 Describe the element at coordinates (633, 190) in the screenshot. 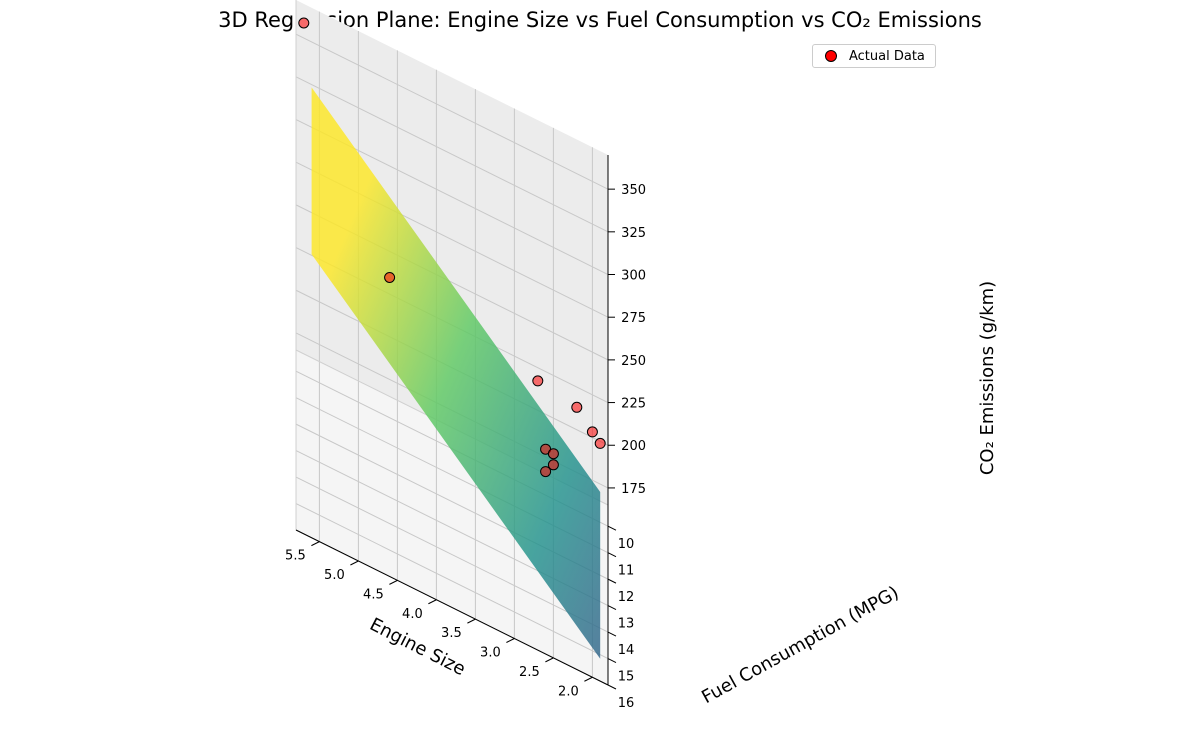

I see `z-tick-label: 350` at that location.